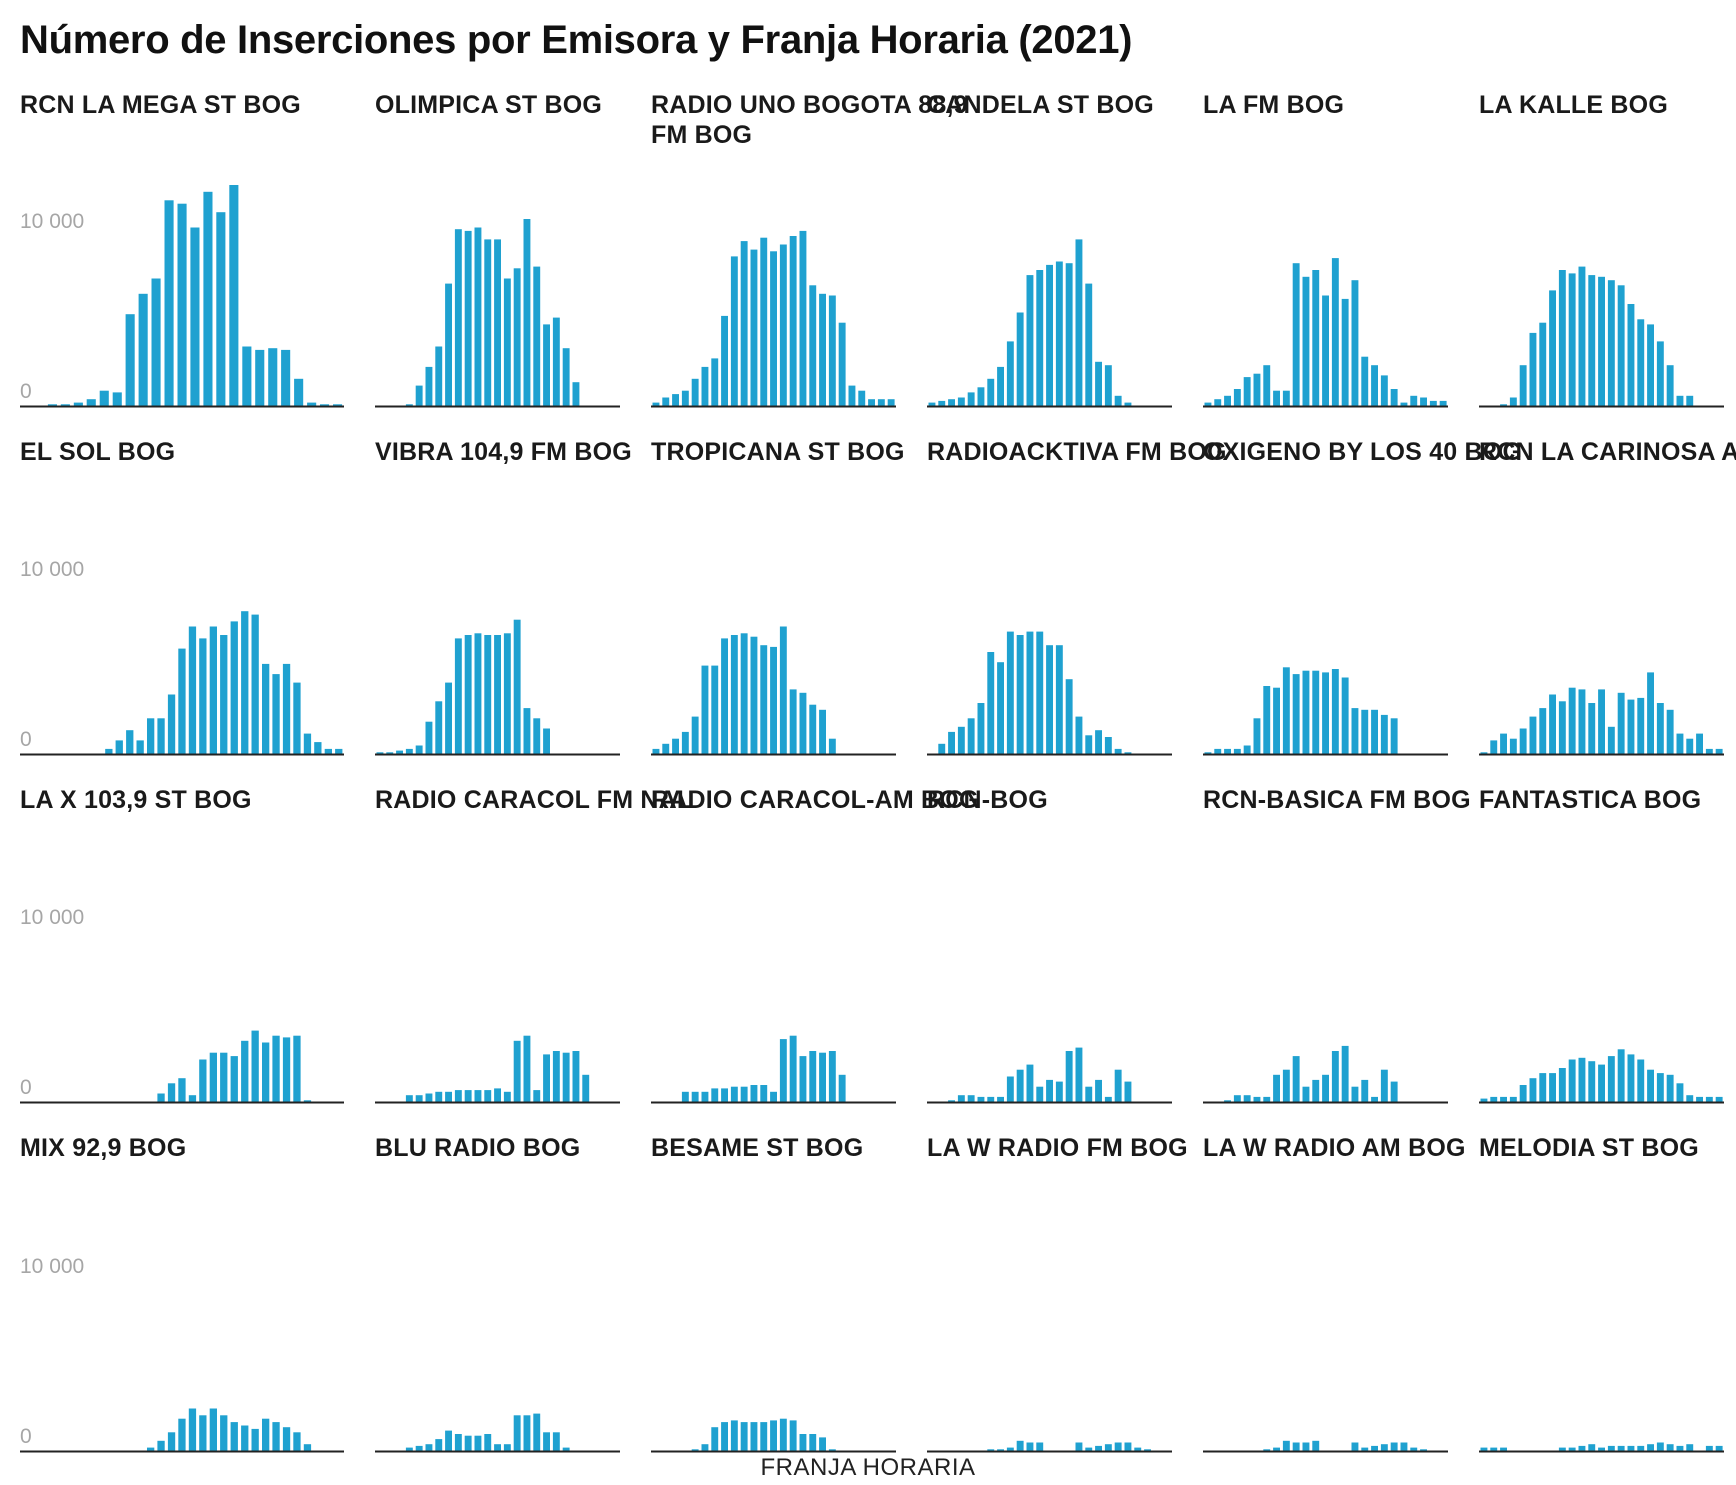  Describe the element at coordinates (1601, 945) in the screenshot. I see `panel-18: FANTASTICA BOG` at that location.